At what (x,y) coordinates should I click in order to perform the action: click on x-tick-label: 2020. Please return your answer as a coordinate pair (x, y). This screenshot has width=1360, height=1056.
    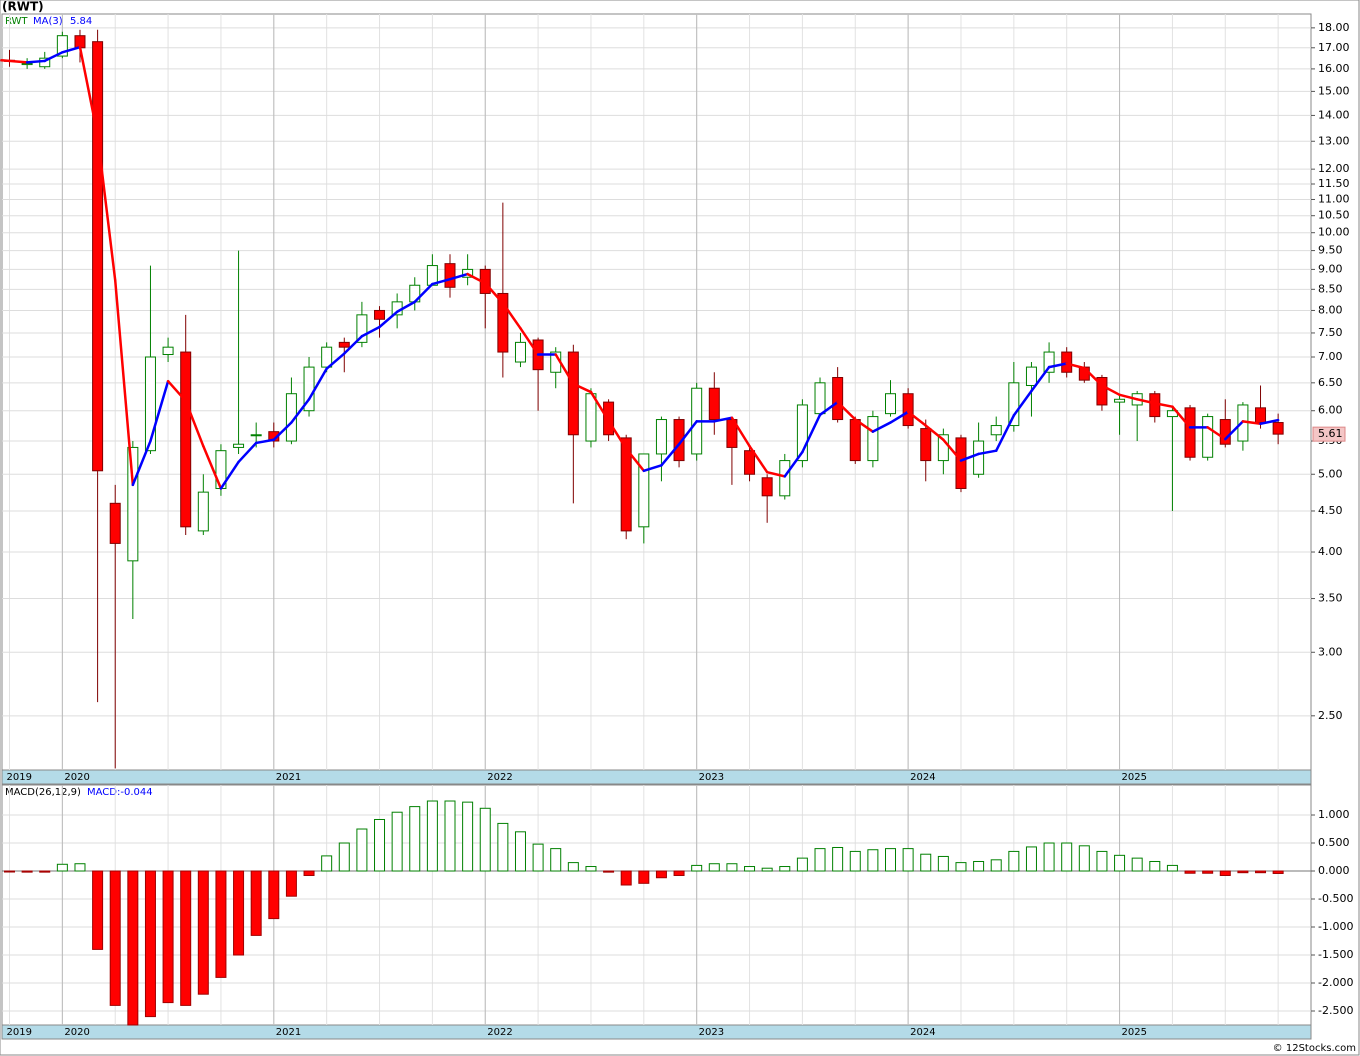
    Looking at the image, I should click on (76, 777).